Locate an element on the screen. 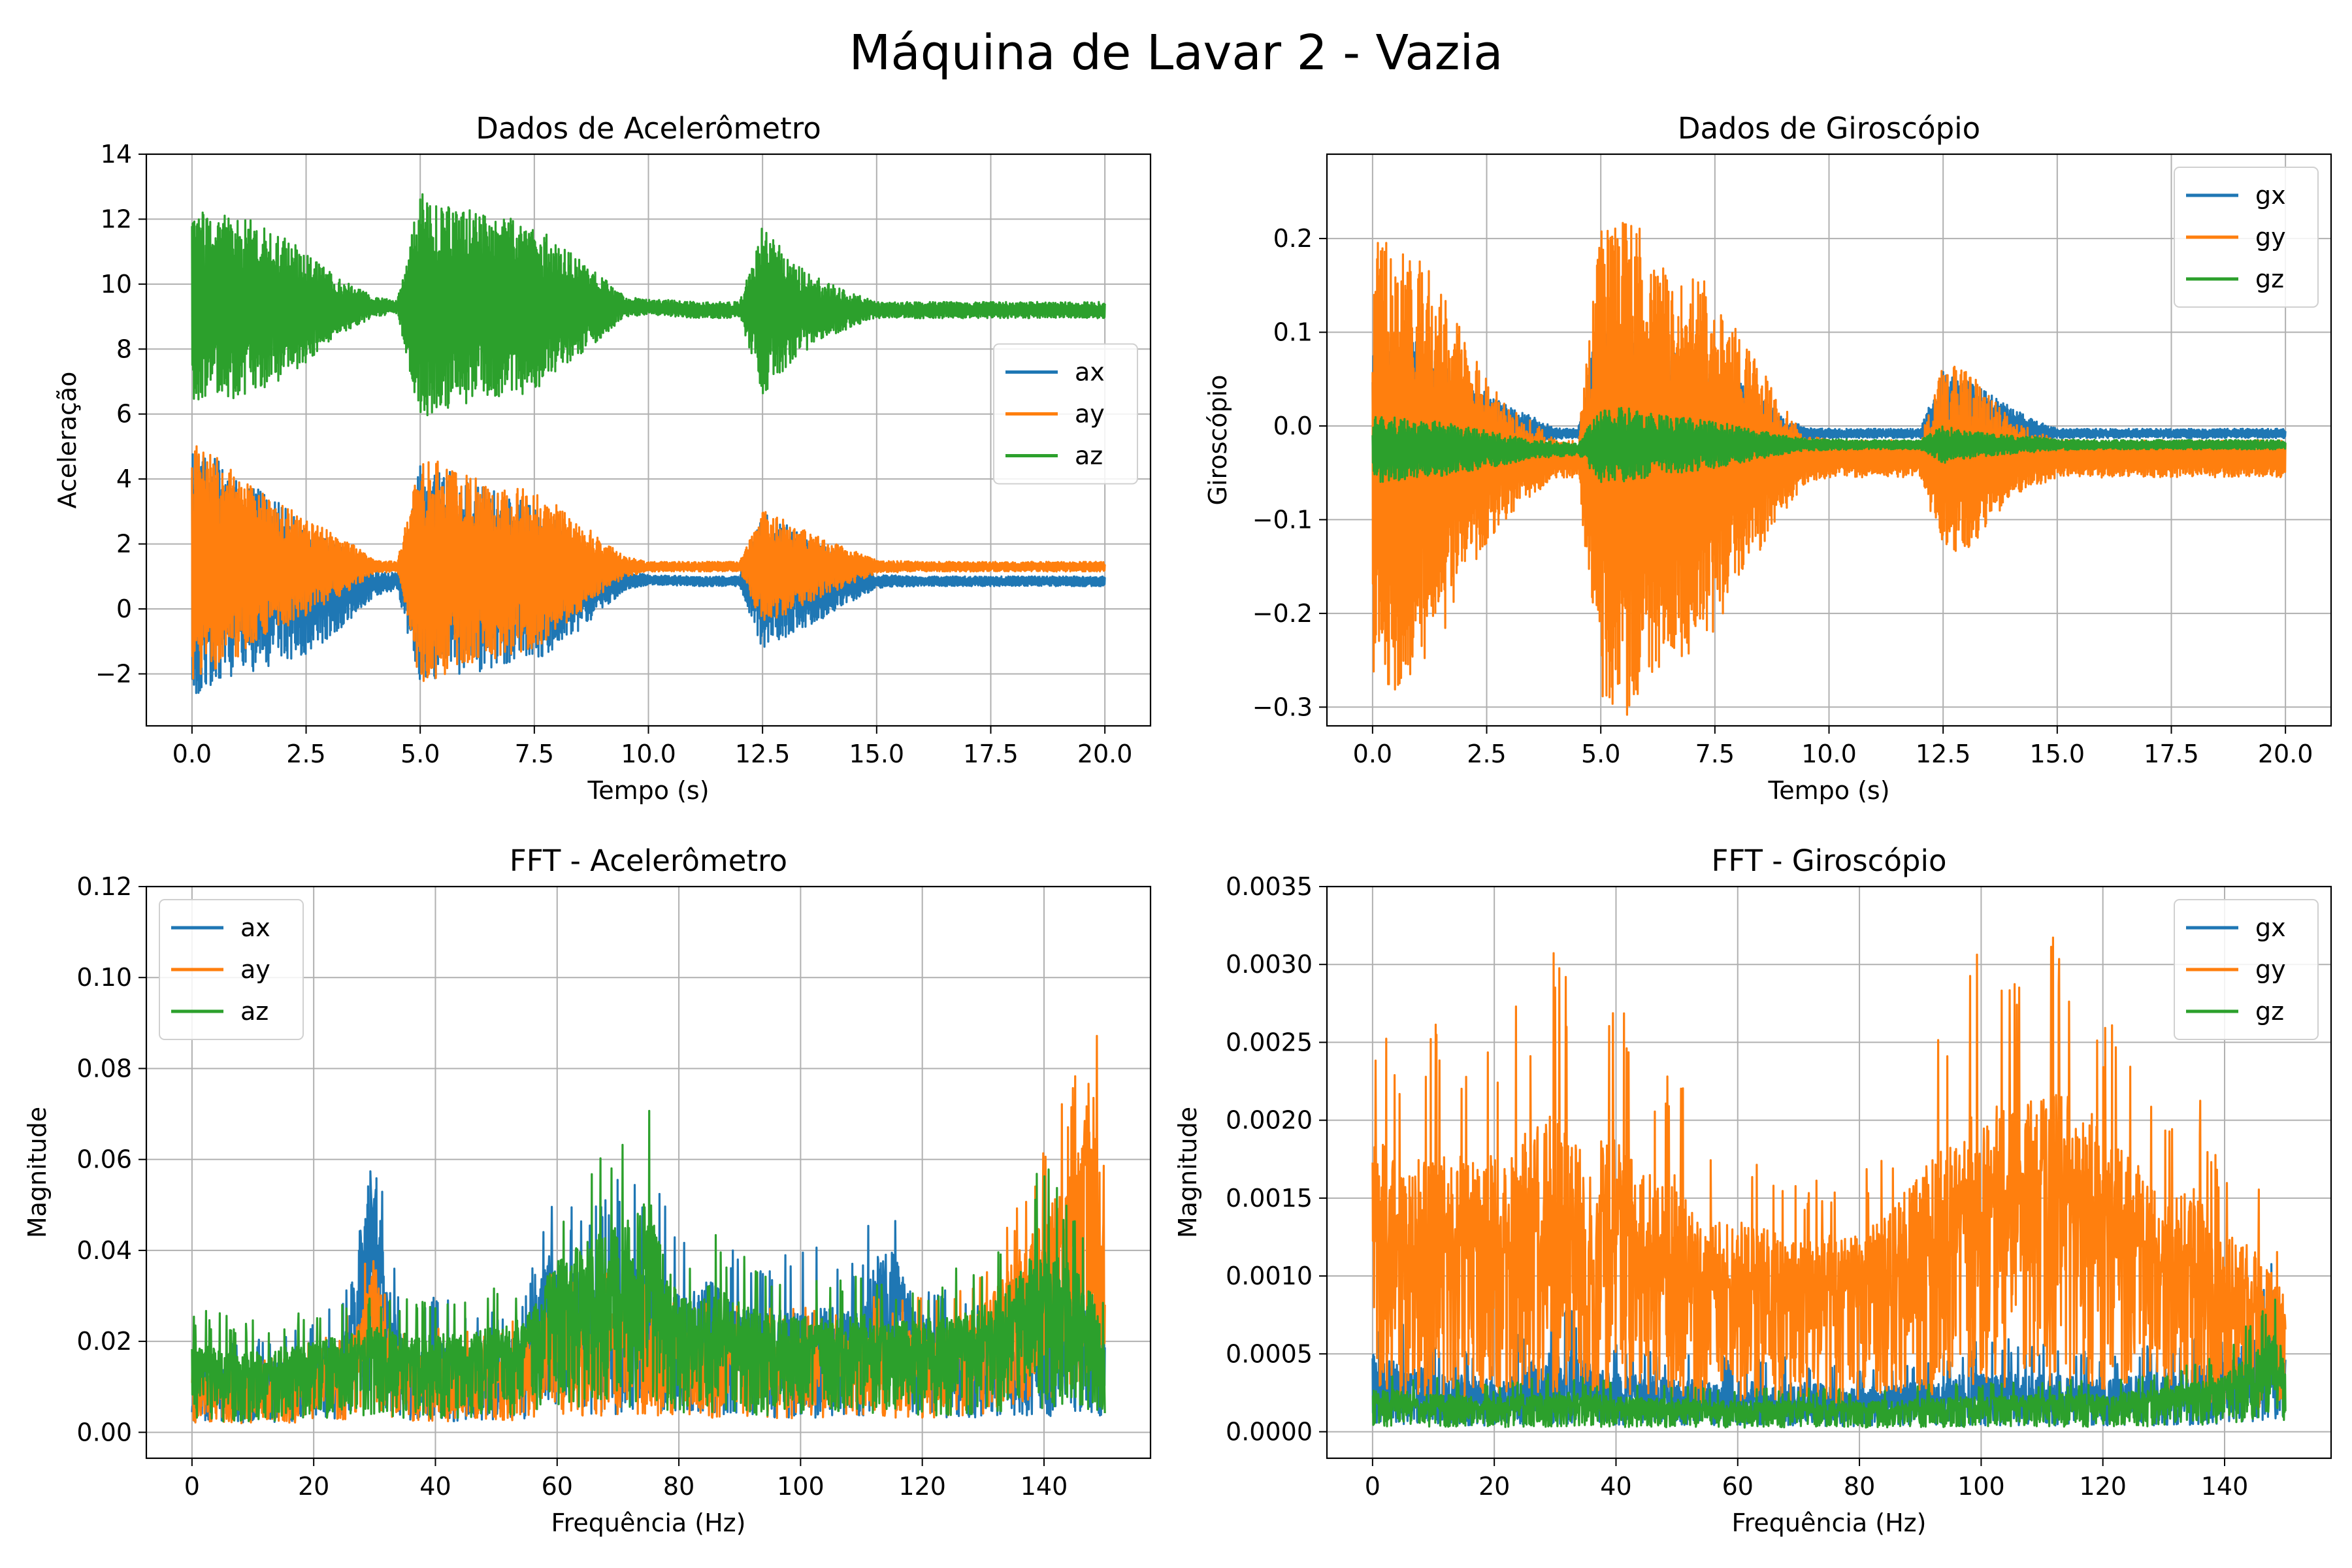 This screenshot has height=1568, width=2352. y-tick-label: 0.1 is located at coordinates (1293, 332).